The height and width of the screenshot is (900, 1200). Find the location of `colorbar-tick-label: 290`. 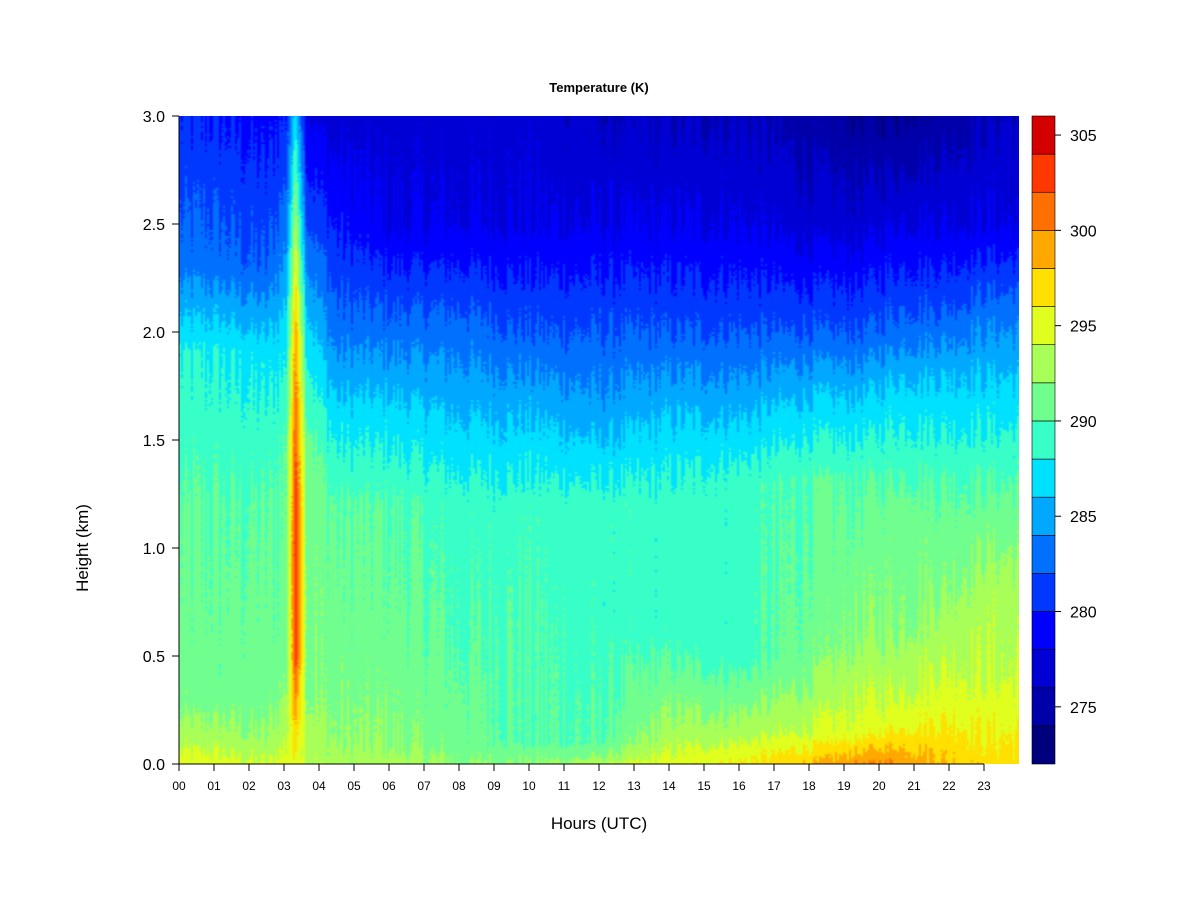

colorbar-tick-label: 290 is located at coordinates (1083, 422).